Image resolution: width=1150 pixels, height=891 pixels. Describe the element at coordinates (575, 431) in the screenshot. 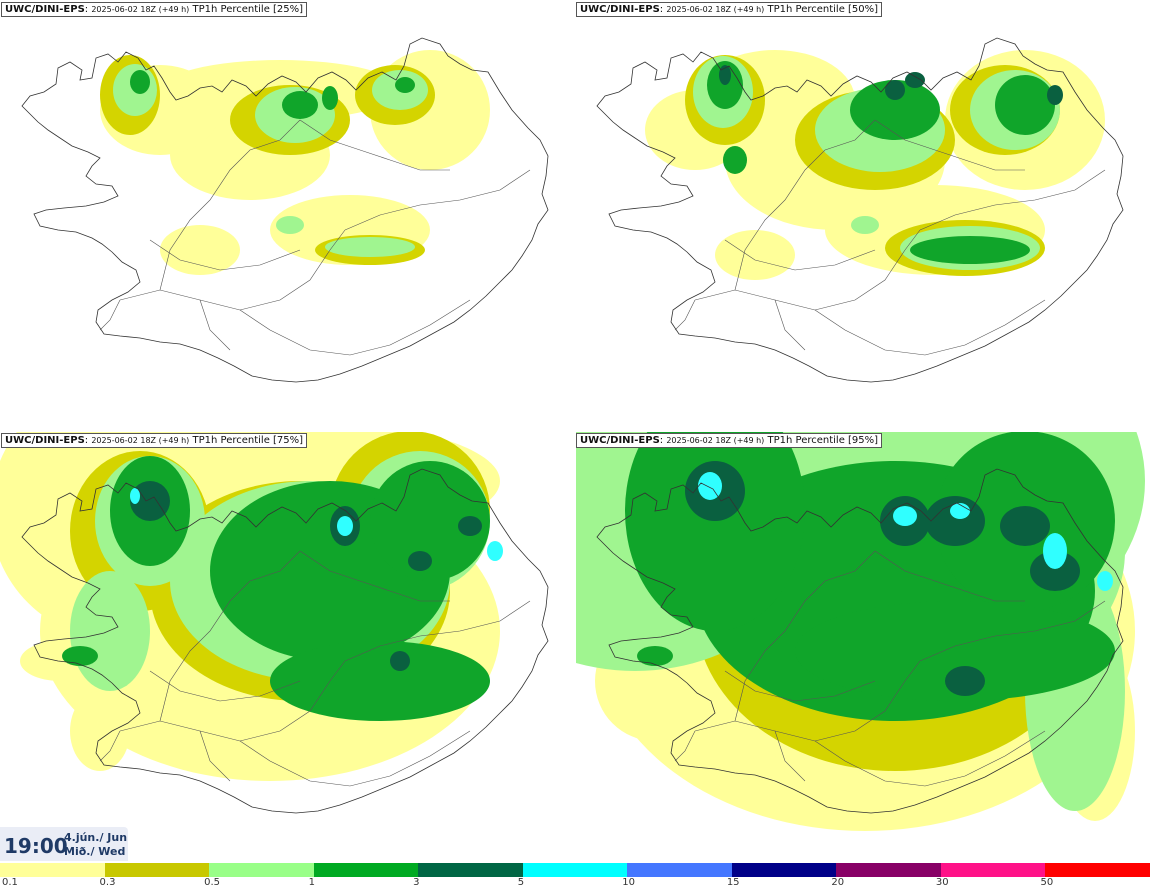

I see `panel-divider-horizontal` at that location.